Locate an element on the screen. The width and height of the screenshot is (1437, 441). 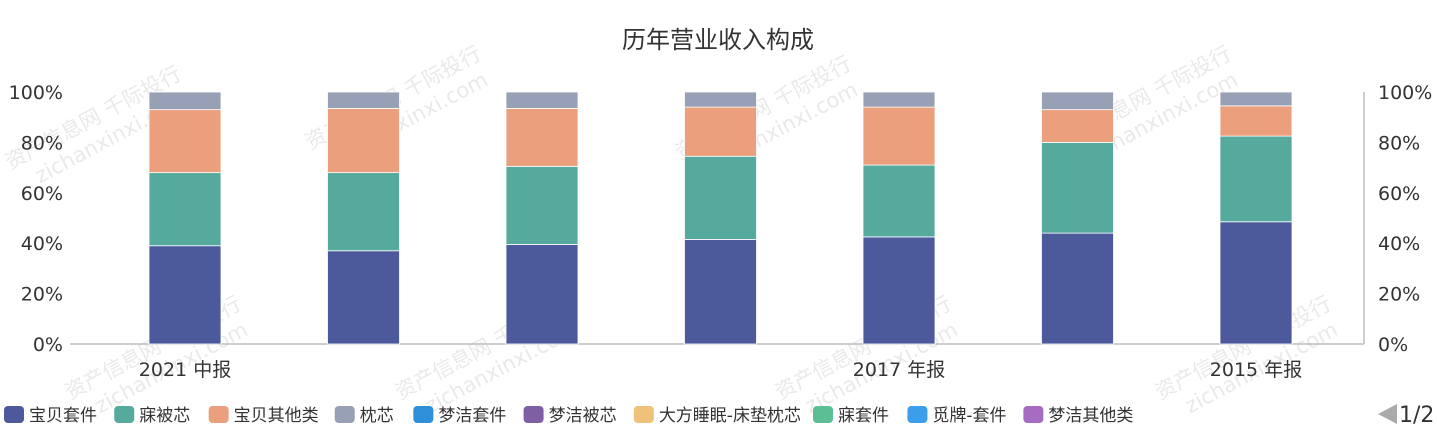
legend-label: 梦洁套件 is located at coordinates (472, 416).